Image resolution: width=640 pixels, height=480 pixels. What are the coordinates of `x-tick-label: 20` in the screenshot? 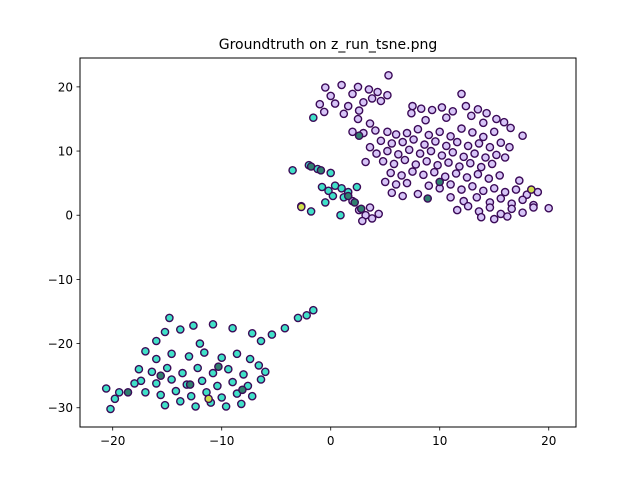 It's located at (548, 441).